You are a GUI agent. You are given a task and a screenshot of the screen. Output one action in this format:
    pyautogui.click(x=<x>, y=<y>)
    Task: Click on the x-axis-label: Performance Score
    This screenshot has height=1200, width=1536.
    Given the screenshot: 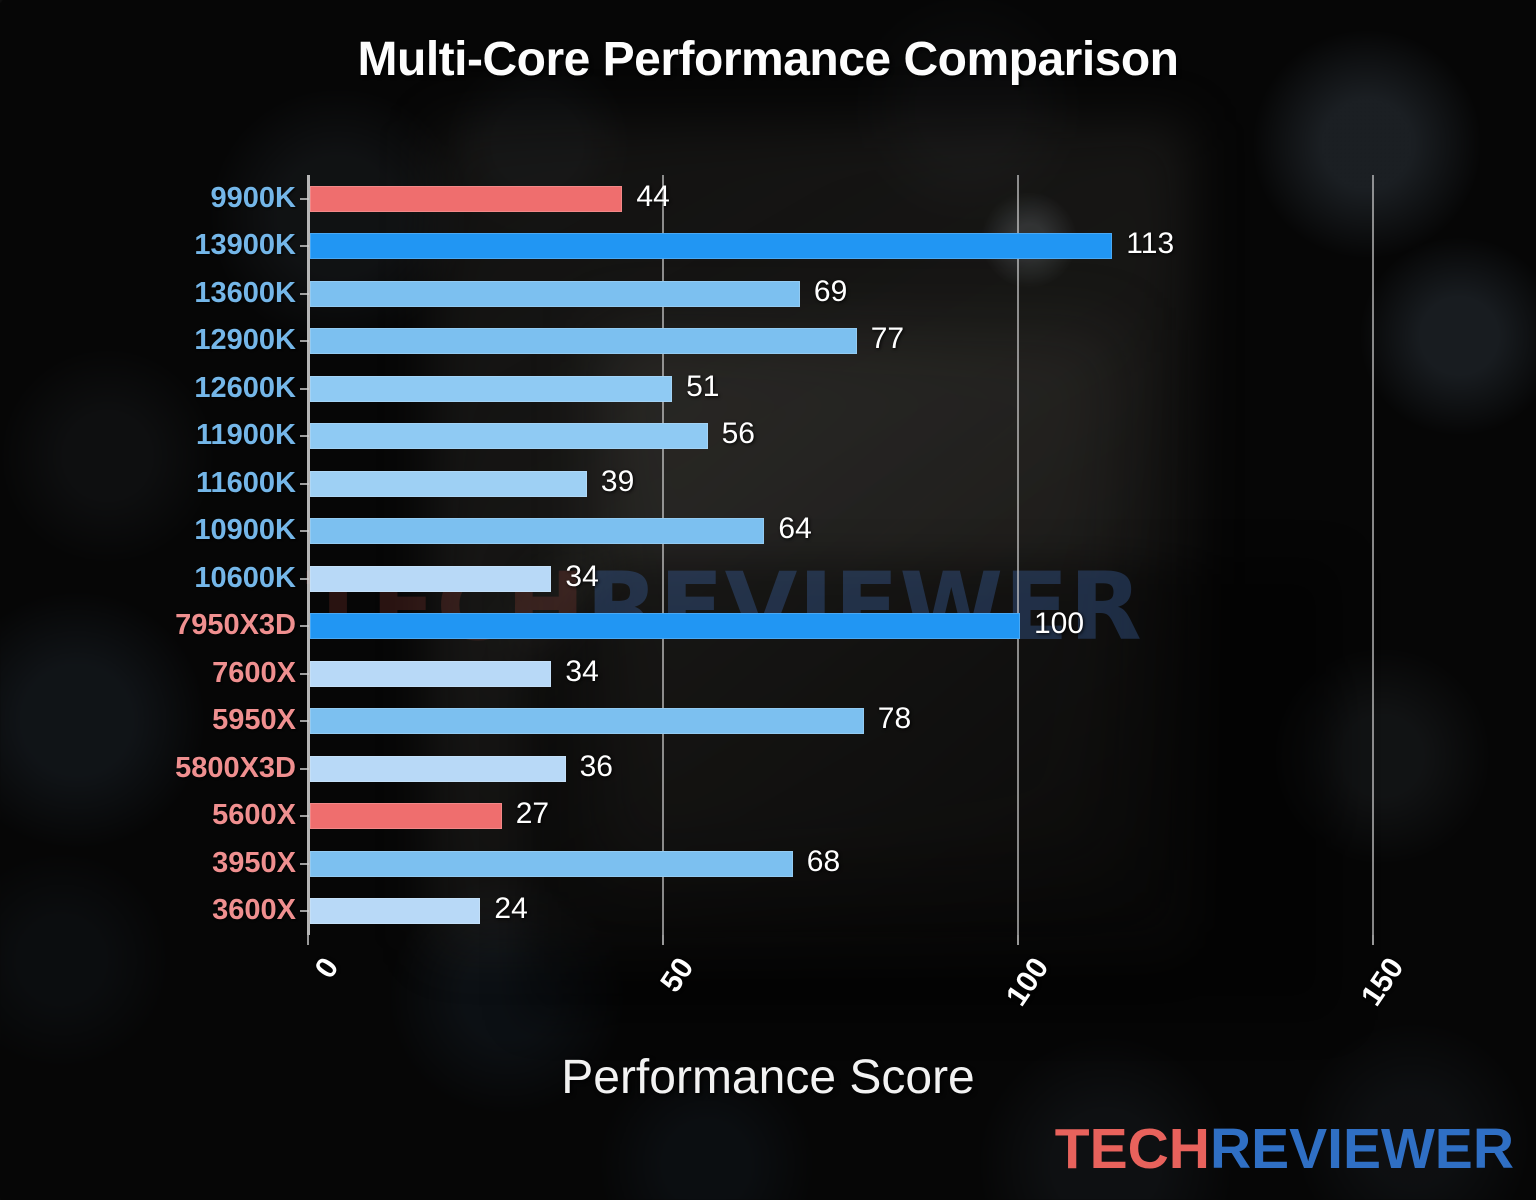 What is the action you would take?
    pyautogui.click(x=768, y=1077)
    